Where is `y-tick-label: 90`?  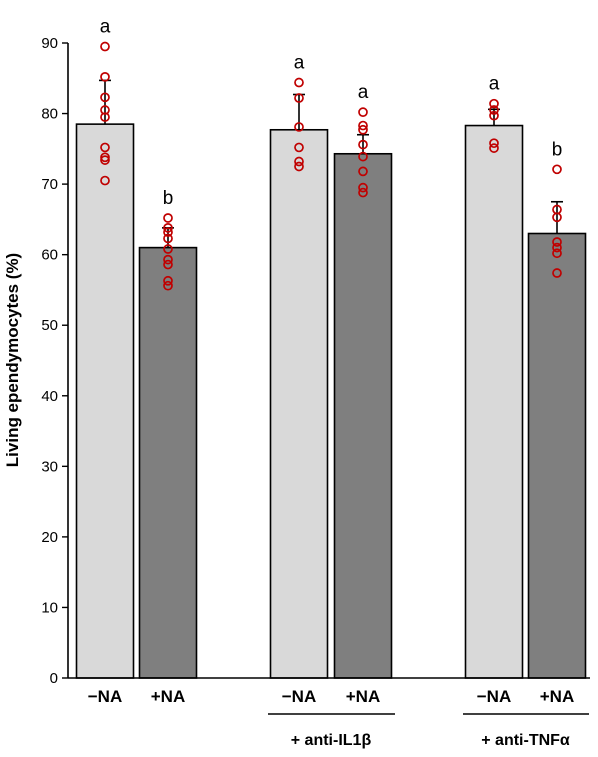
y-tick-label: 90 is located at coordinates (49, 43).